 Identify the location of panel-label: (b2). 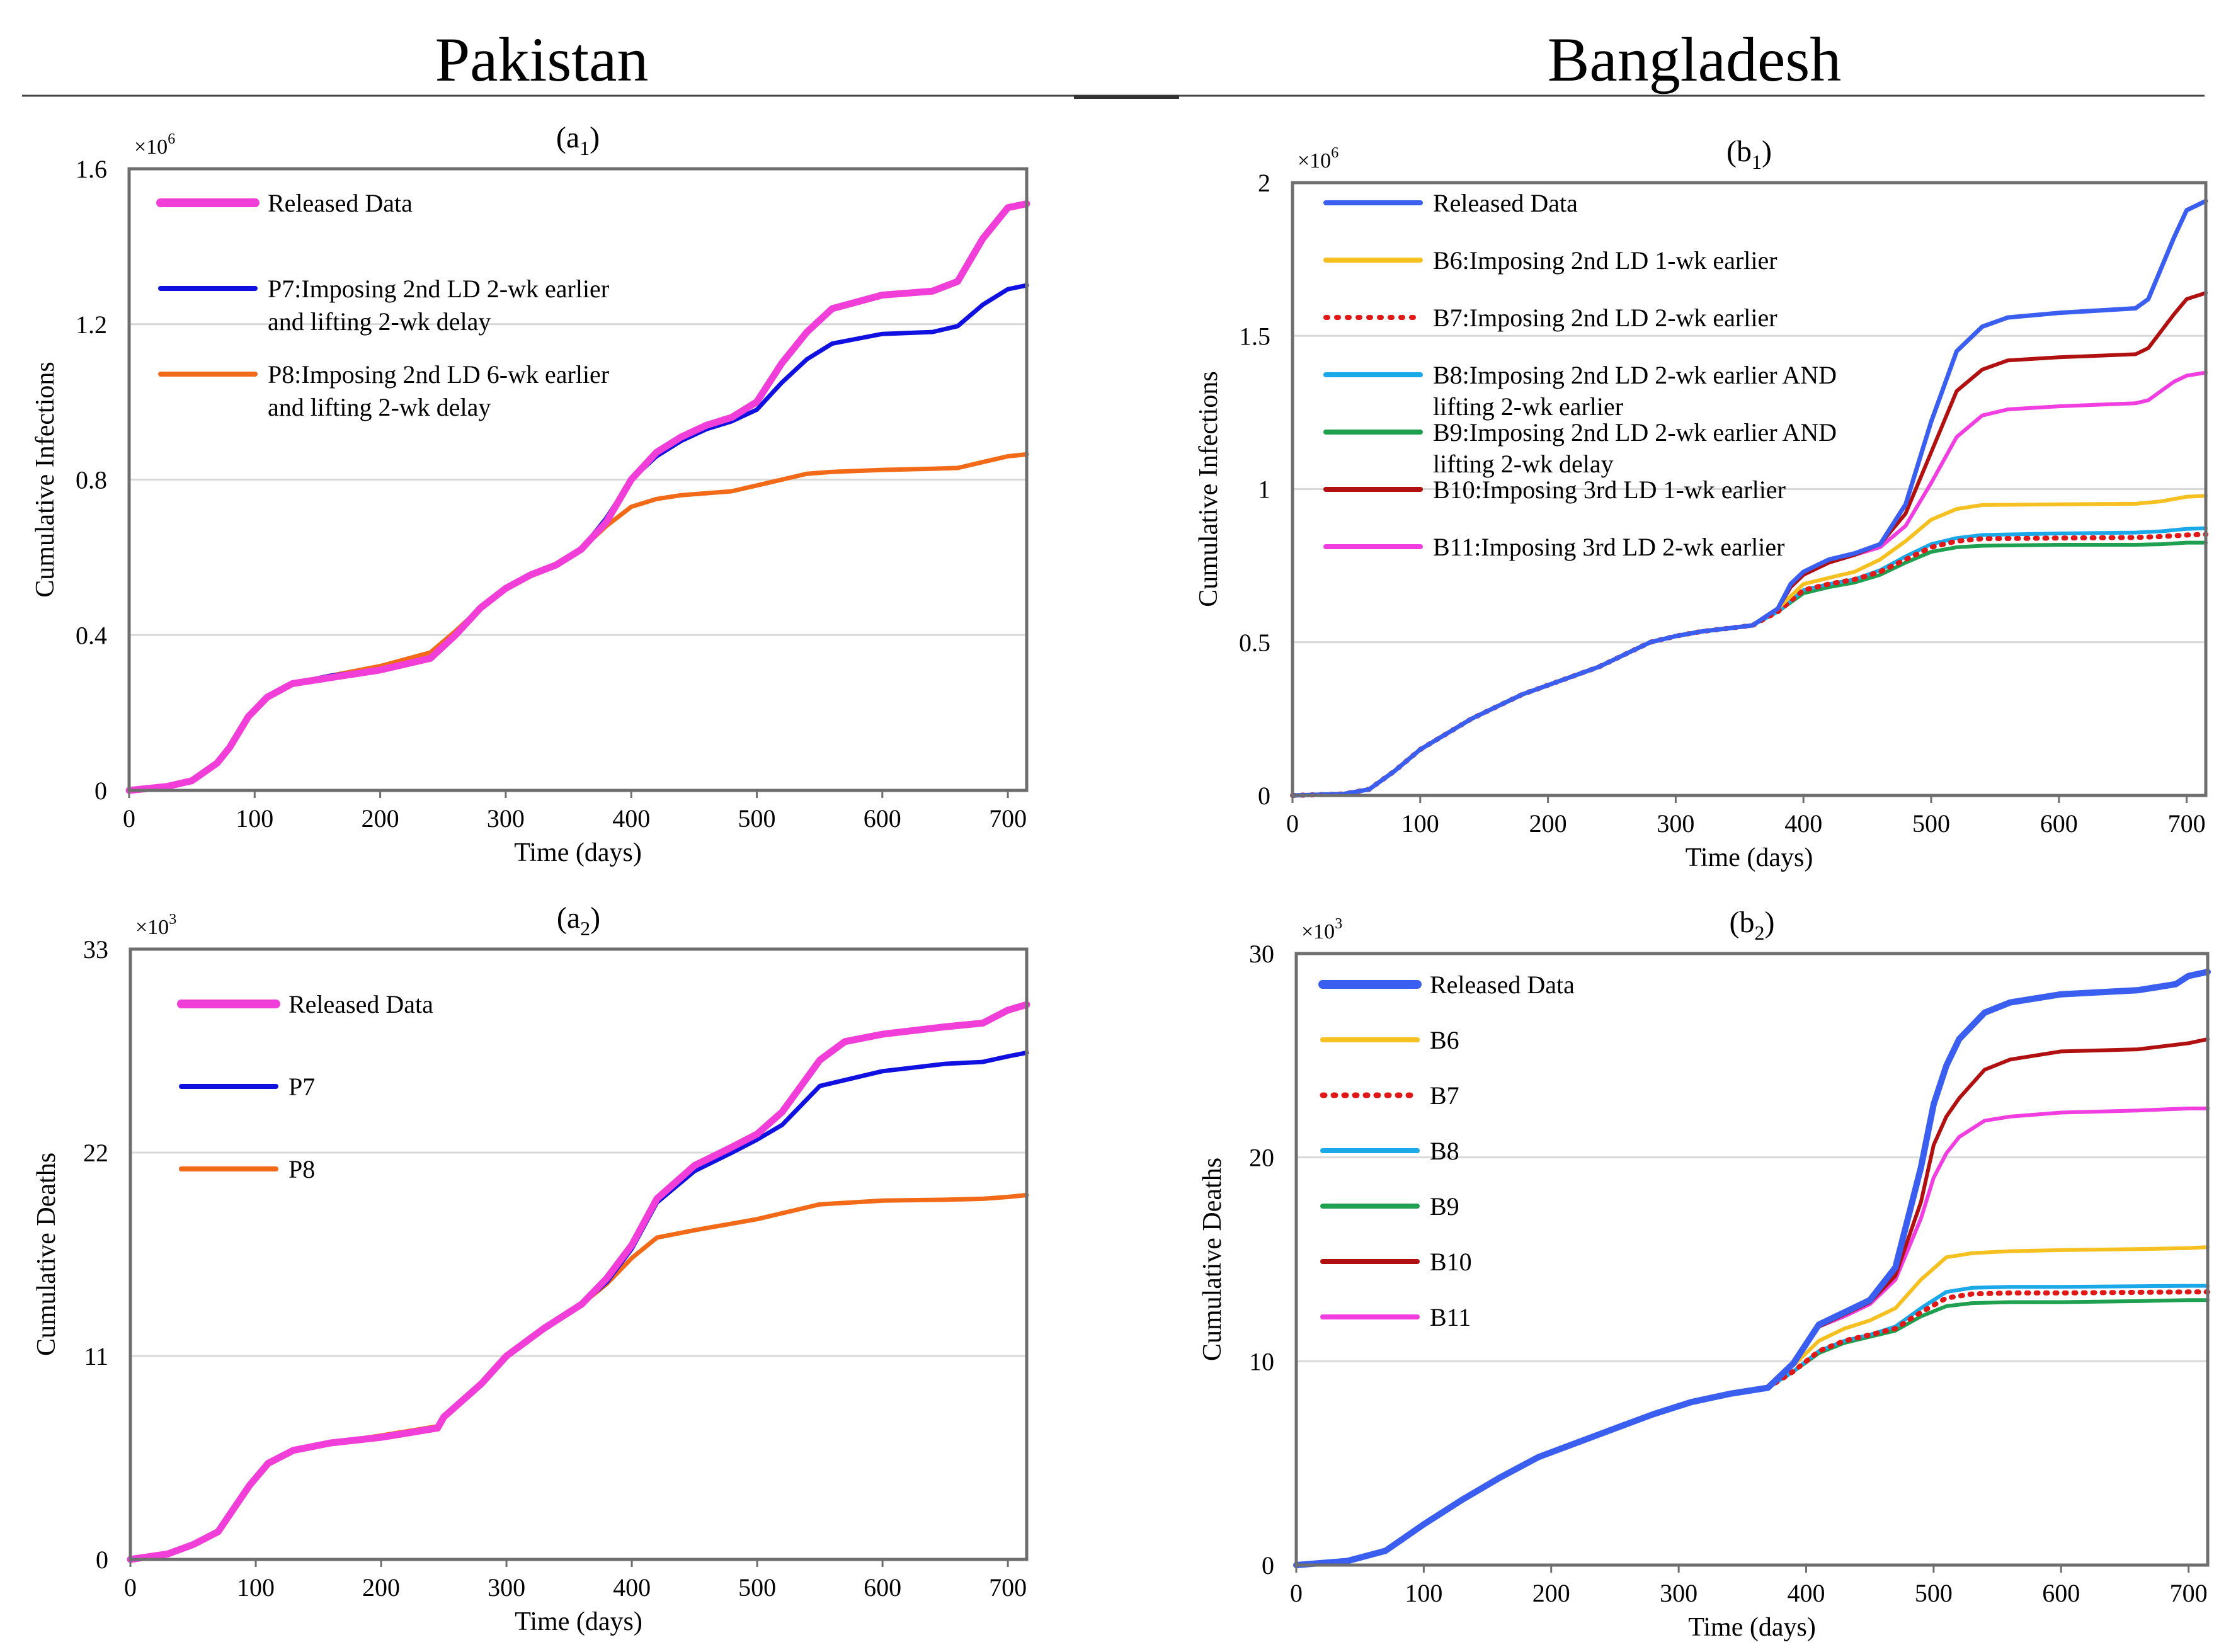
(1753, 925).